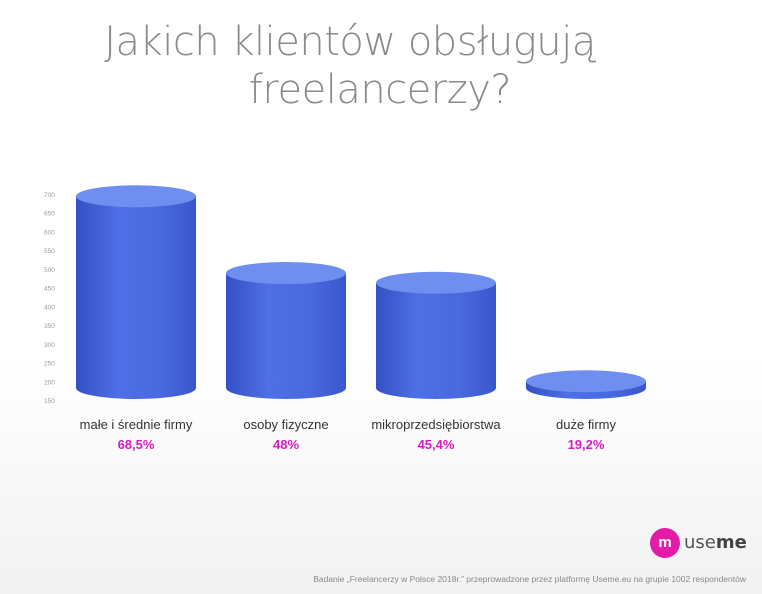 The image size is (762, 594). What do you see at coordinates (586, 444) in the screenshot?
I see `value-label: 19,2%` at bounding box center [586, 444].